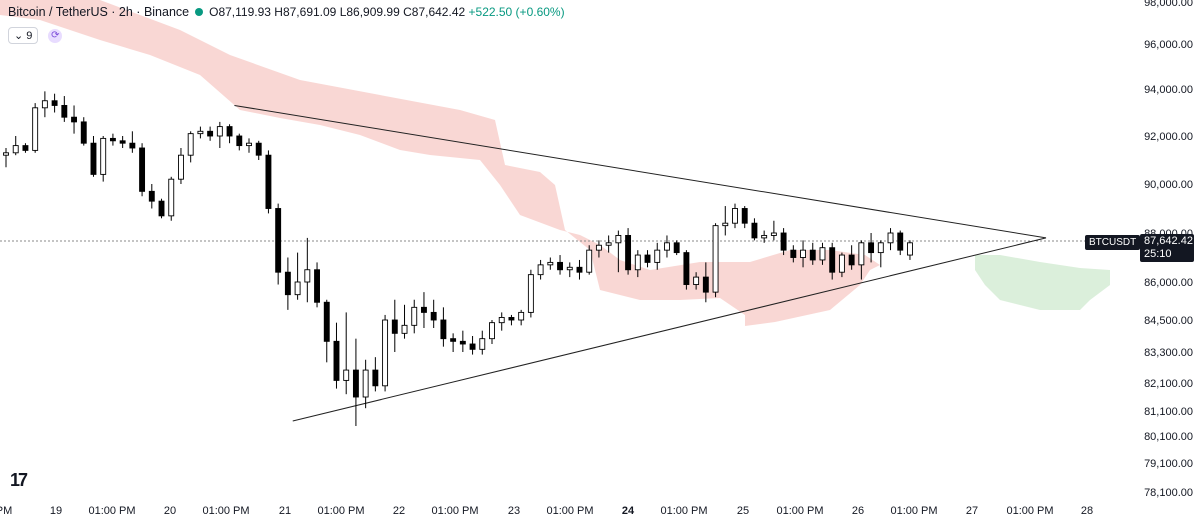 Image resolution: width=1200 pixels, height=523 pixels. I want to click on y-tick-label: 86,000.00, so click(1168, 283).